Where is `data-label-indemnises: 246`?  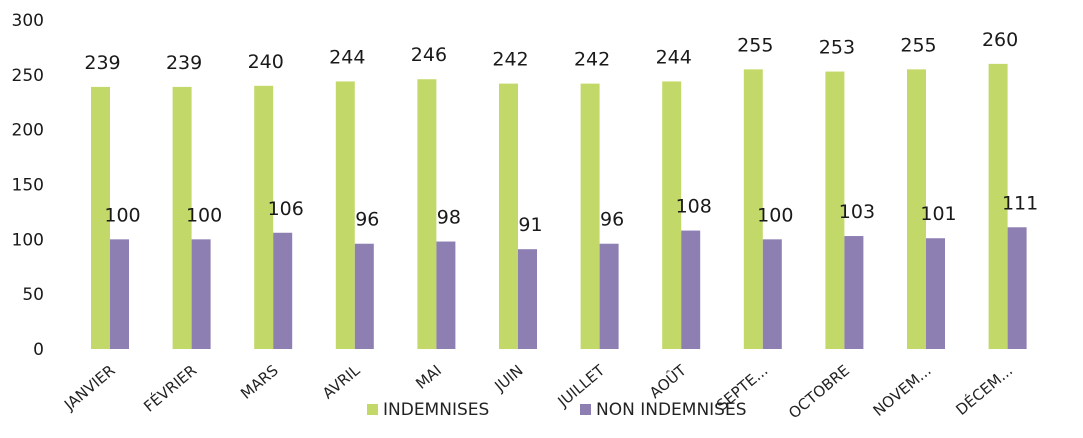
data-label-indemnises: 246 is located at coordinates (429, 55).